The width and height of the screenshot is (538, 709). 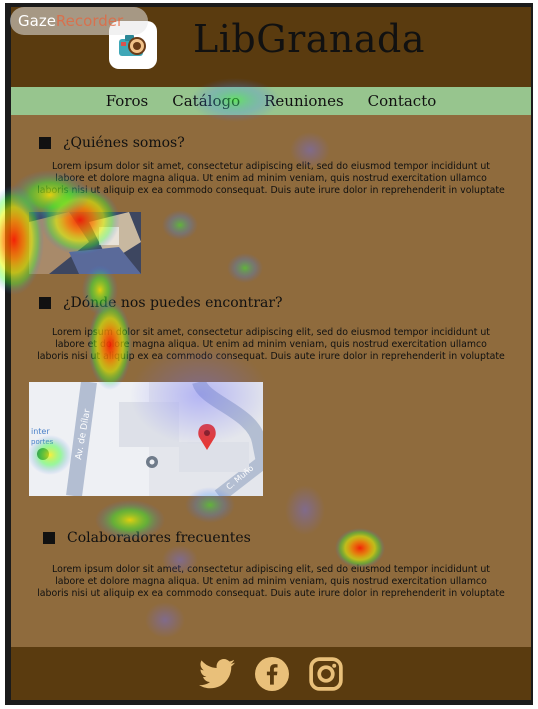 I want to click on section-heading-text: ¿Quiénes somos?, so click(x=124, y=143).